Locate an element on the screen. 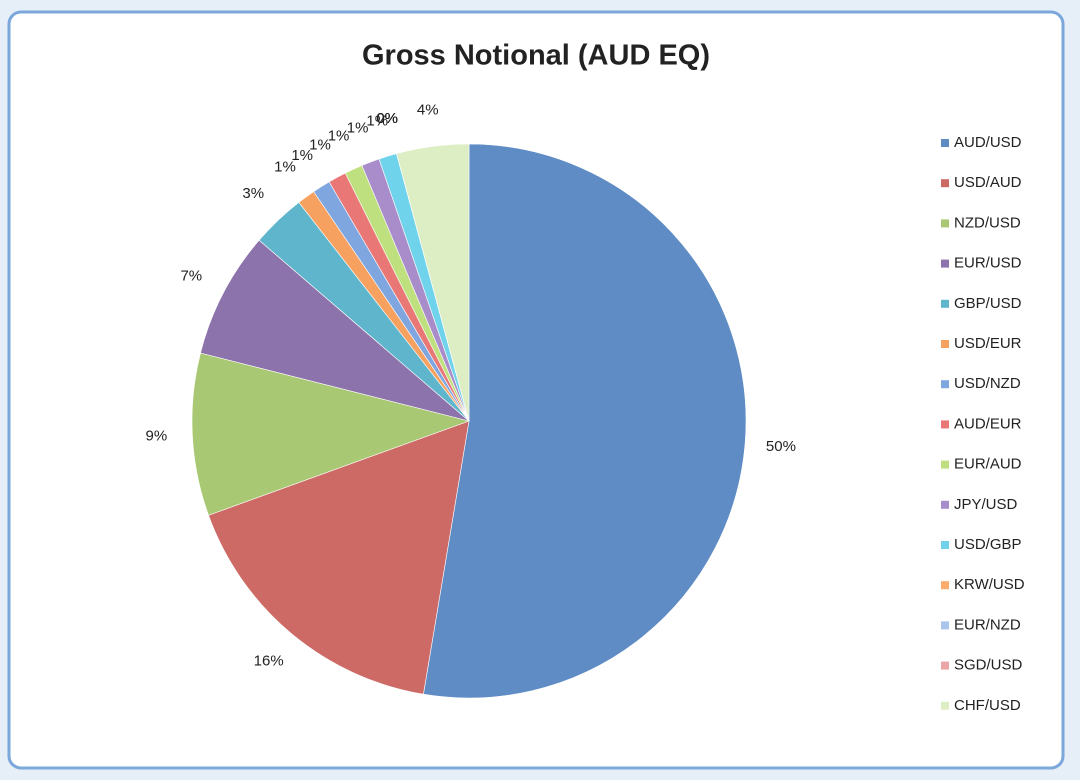 This screenshot has width=1080, height=780. legend-label: EUR/AUD is located at coordinates (988, 464).